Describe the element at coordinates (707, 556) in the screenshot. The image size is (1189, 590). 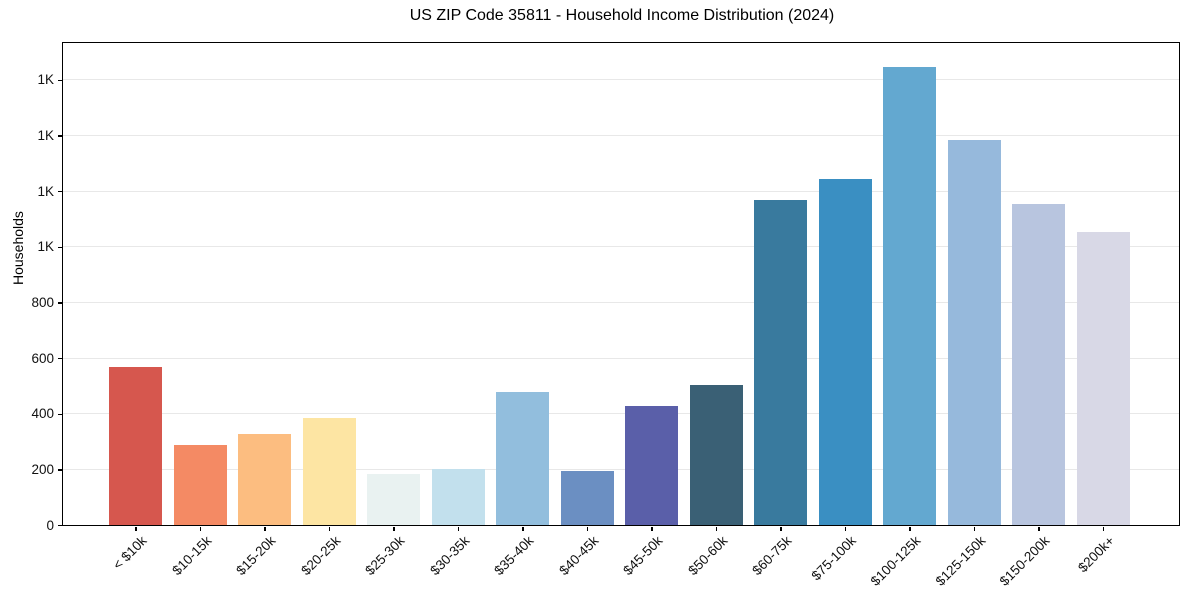
I see `x-tick-label: $50-60k` at that location.